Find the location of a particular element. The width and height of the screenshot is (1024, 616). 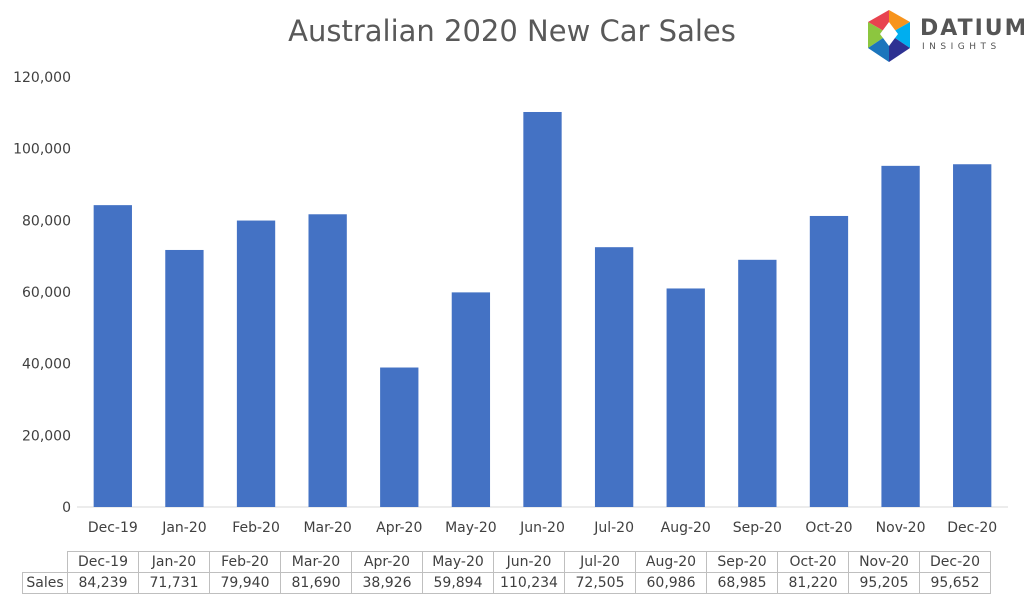

table-header-cell: May-20 is located at coordinates (458, 562).